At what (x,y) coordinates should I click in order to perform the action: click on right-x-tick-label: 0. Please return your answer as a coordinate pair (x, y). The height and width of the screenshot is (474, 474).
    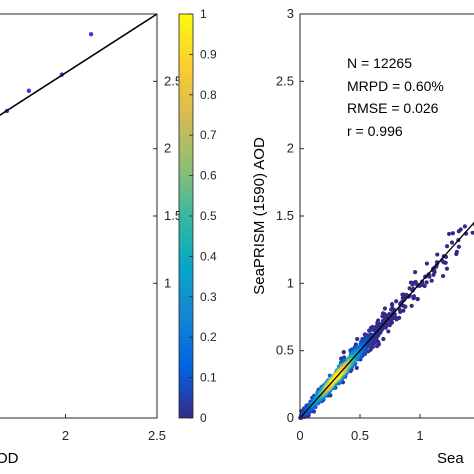
    Looking at the image, I should click on (299, 435).